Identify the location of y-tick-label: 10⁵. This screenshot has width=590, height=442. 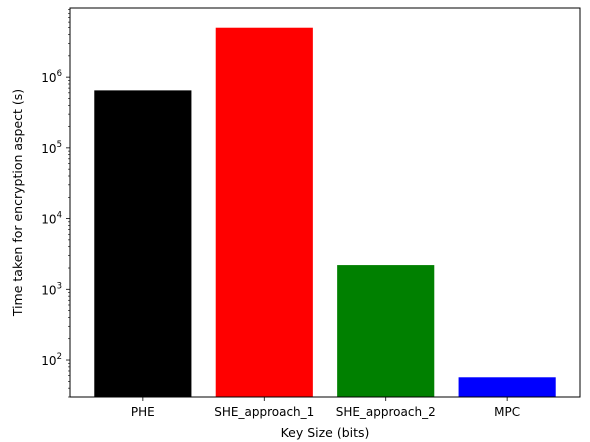
(51, 148).